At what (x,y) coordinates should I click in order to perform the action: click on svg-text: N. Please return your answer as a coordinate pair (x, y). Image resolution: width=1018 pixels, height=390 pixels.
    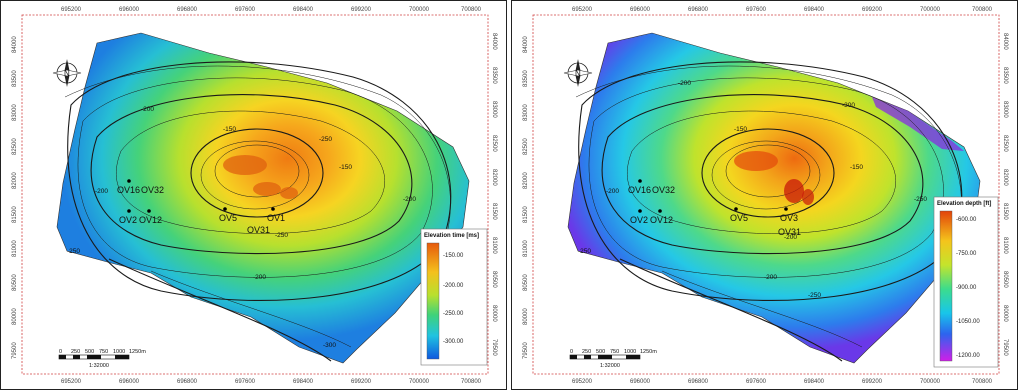
    Looking at the image, I should click on (67, 73).